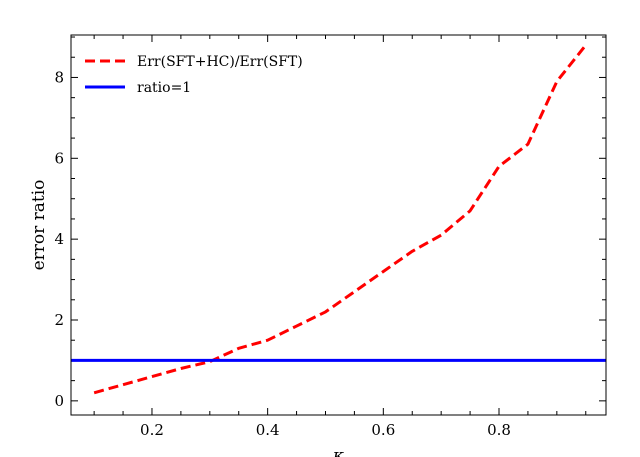  What do you see at coordinates (59, 401) in the screenshot?
I see `y-tick-label: 0` at bounding box center [59, 401].